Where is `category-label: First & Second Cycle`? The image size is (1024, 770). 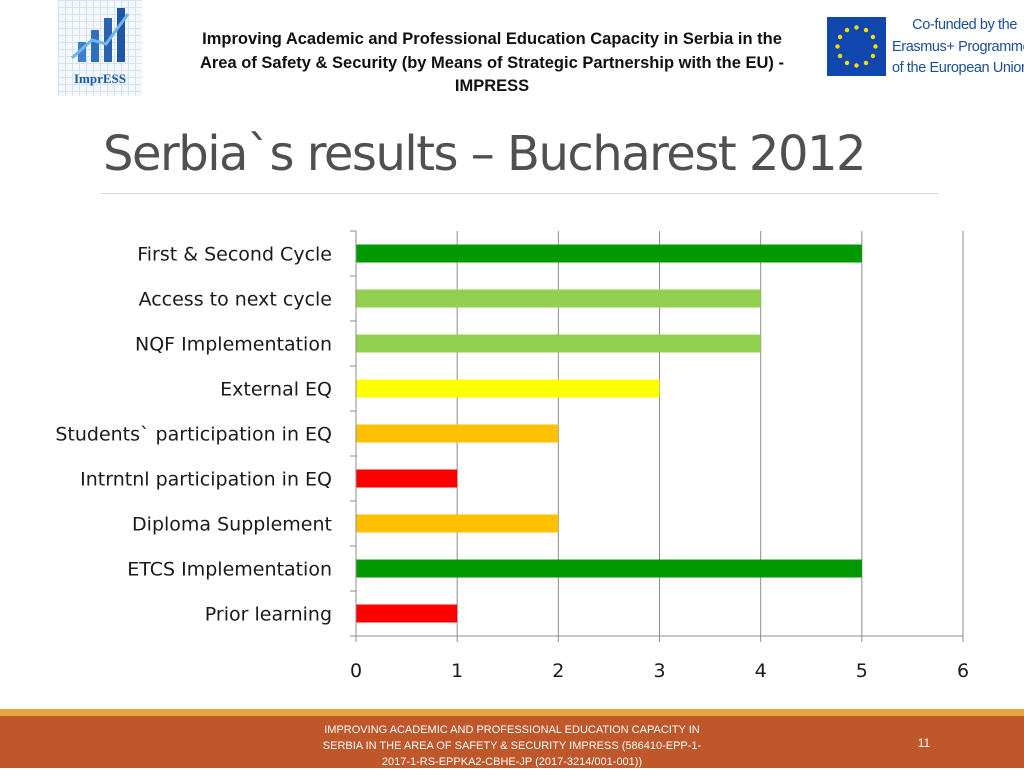 category-label: First & Second Cycle is located at coordinates (234, 255).